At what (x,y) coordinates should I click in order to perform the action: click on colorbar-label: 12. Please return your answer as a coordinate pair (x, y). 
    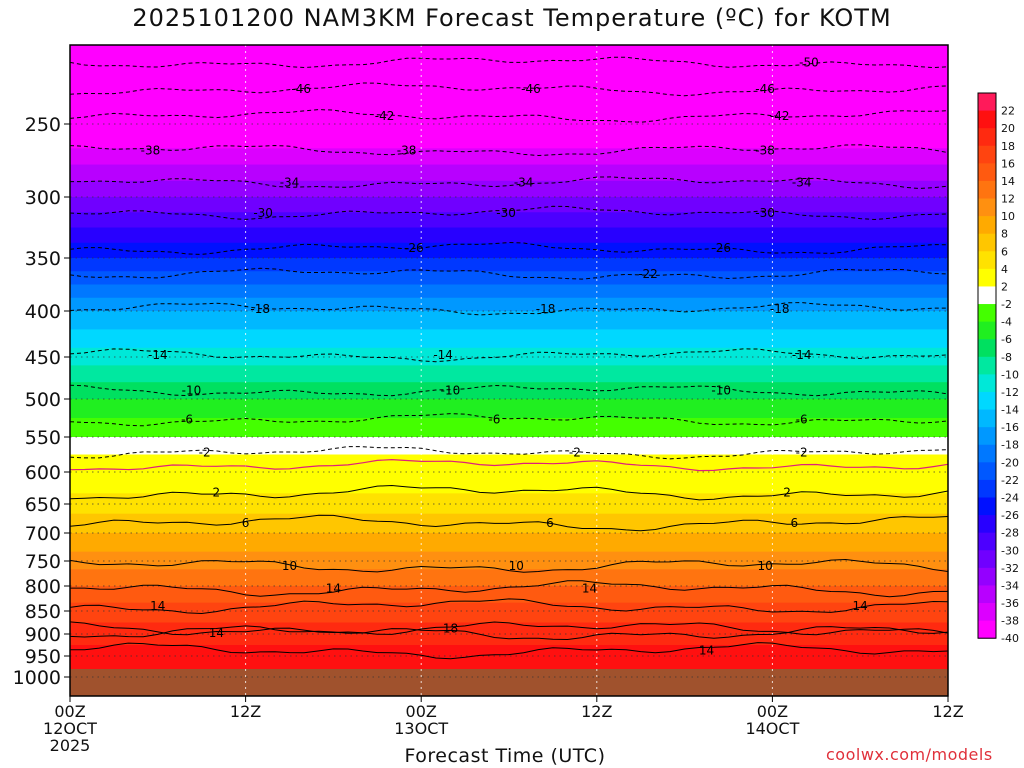
    Looking at the image, I should click on (1008, 199).